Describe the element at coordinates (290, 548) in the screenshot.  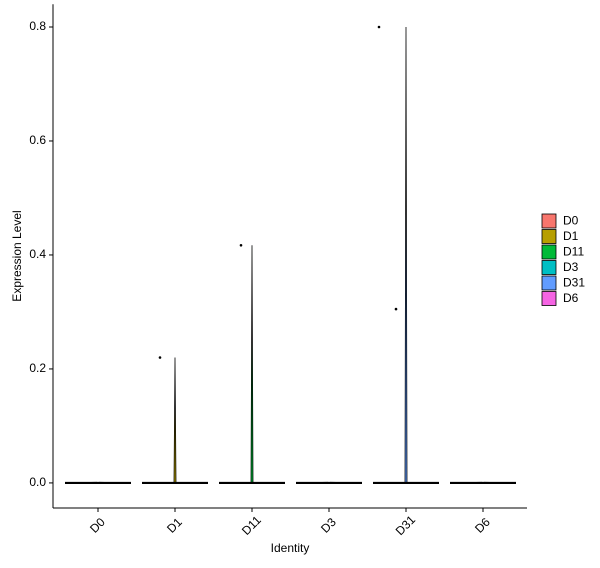
I see `x-axis-label: Identity` at that location.